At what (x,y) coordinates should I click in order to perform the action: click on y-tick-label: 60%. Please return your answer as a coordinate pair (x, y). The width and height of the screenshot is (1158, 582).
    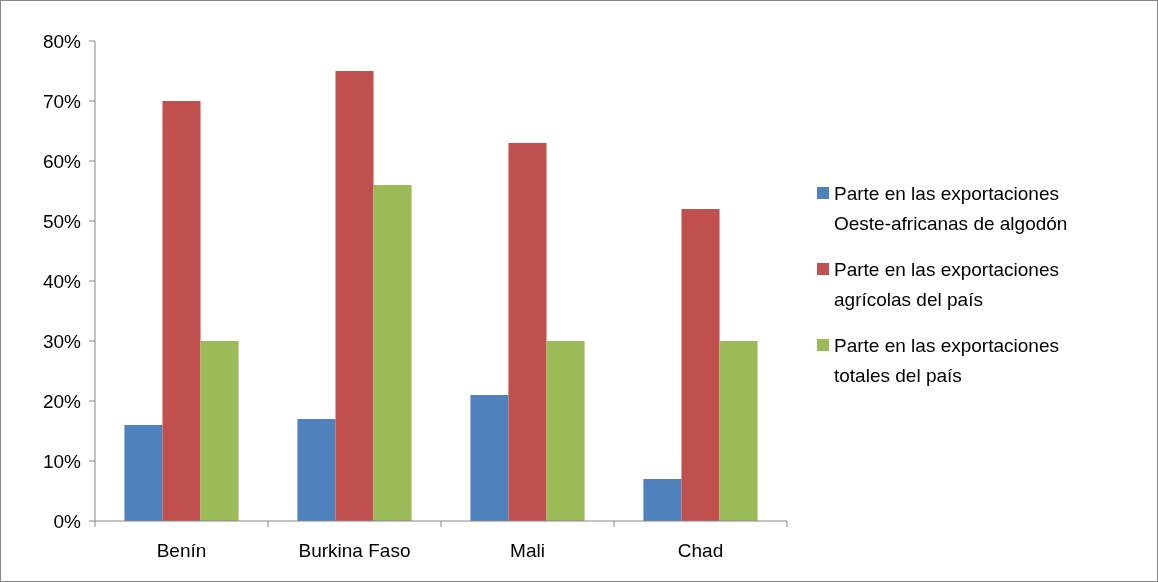
    Looking at the image, I should click on (62, 161).